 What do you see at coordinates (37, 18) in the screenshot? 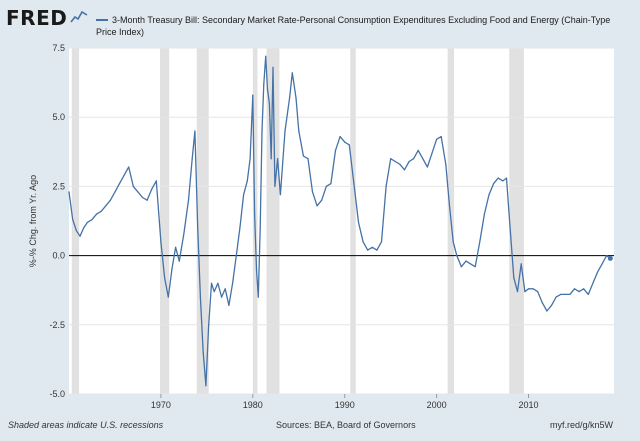
I see `fred-logo: FRED` at bounding box center [37, 18].